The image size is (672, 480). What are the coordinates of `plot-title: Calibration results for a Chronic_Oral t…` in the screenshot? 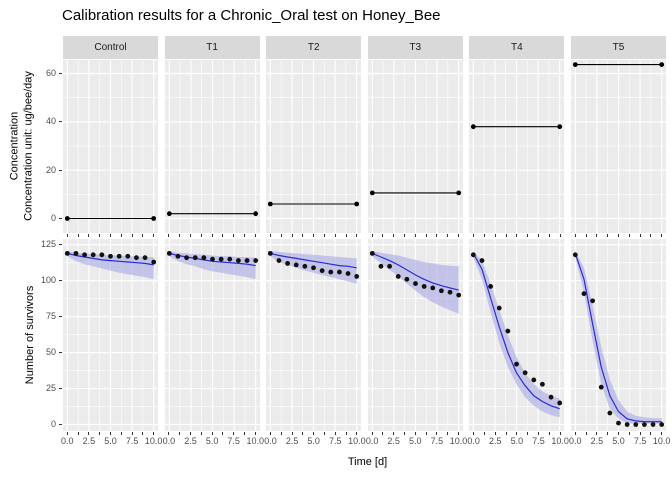 It's located at (251, 15).